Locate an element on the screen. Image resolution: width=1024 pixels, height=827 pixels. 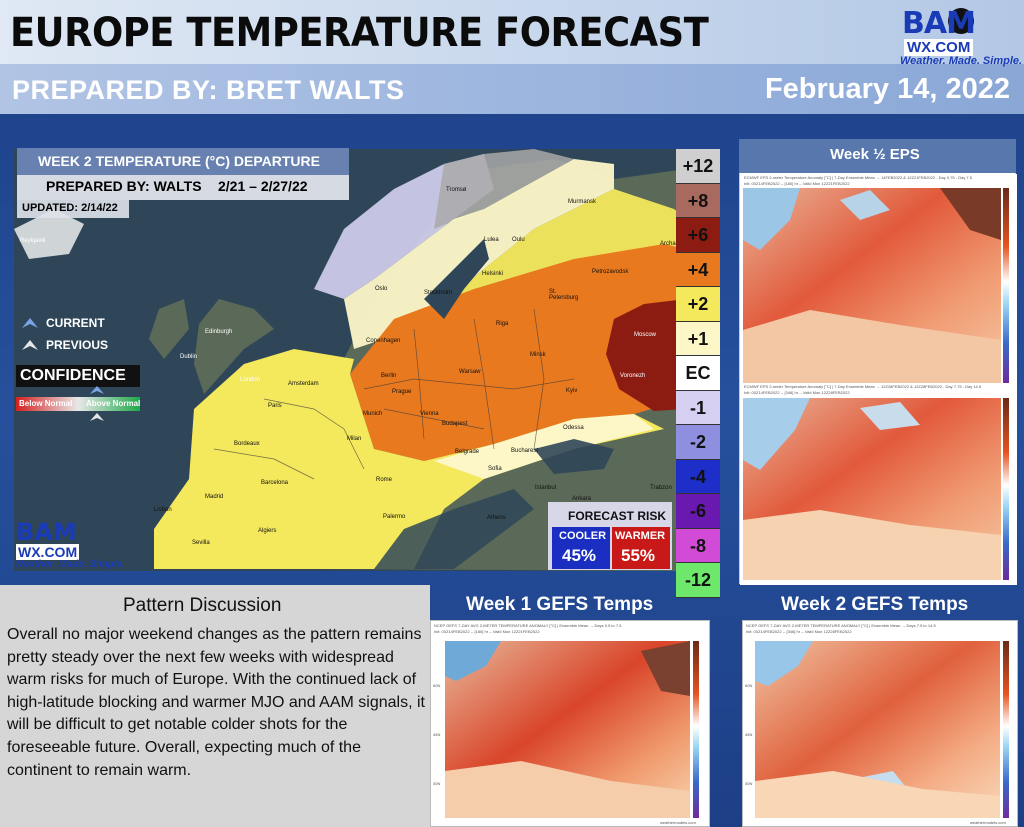
previous-arrow-icon is located at coordinates (30, 345).